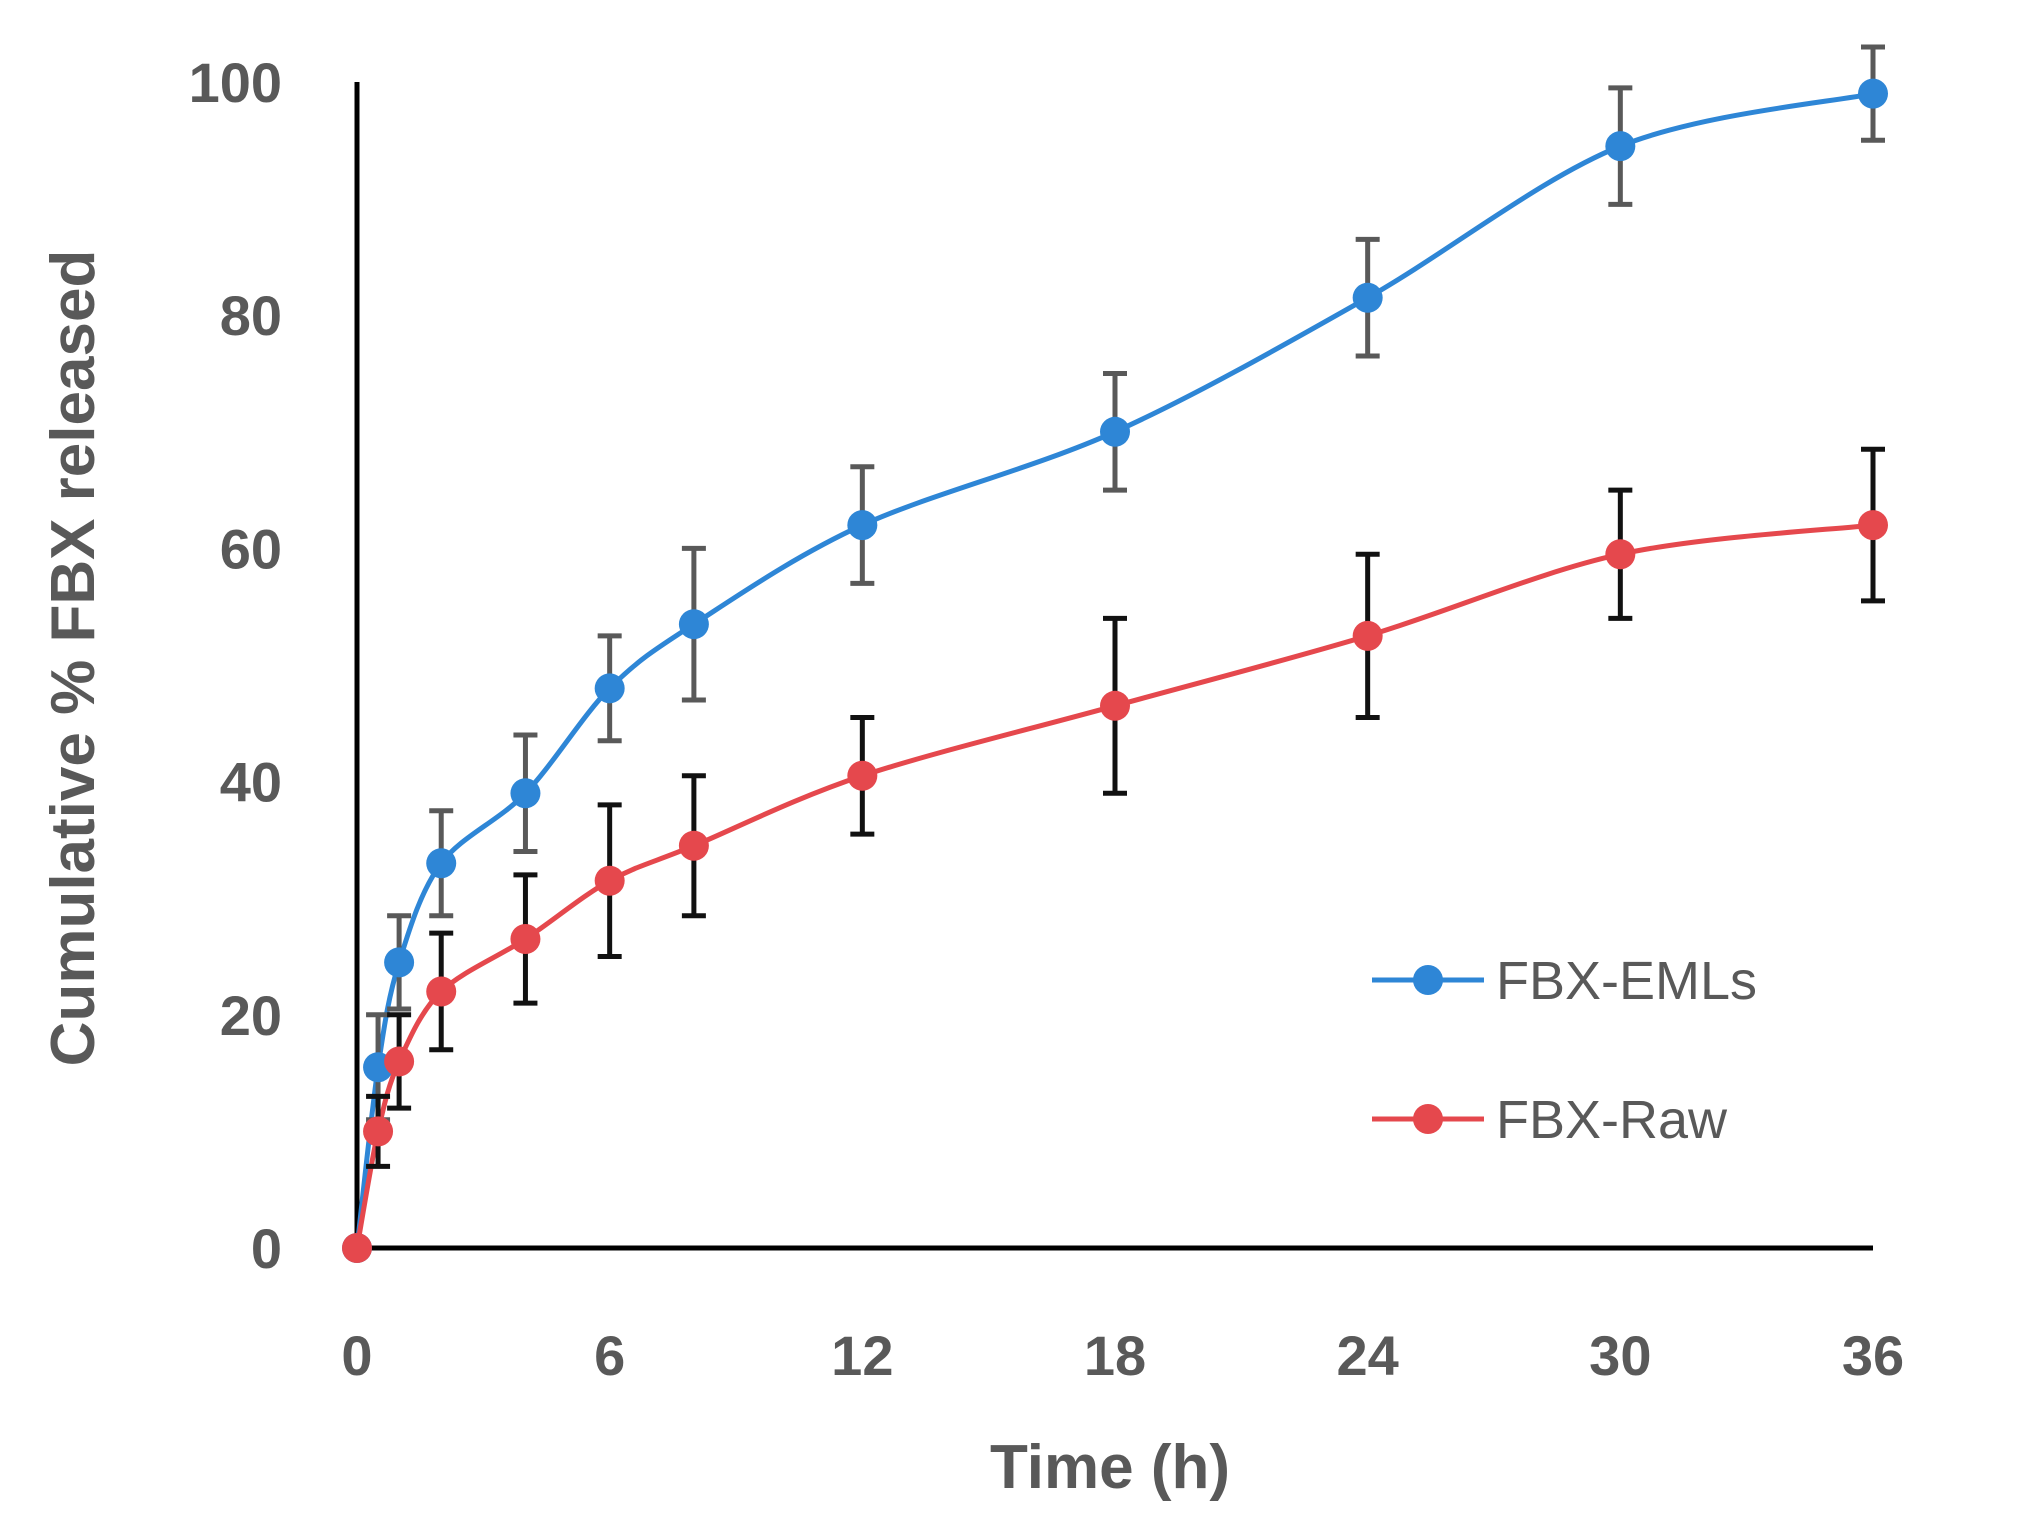 This screenshot has height=1533, width=2019. What do you see at coordinates (73, 658) in the screenshot?
I see `y-axis-title: Cumulative % FBX released` at bounding box center [73, 658].